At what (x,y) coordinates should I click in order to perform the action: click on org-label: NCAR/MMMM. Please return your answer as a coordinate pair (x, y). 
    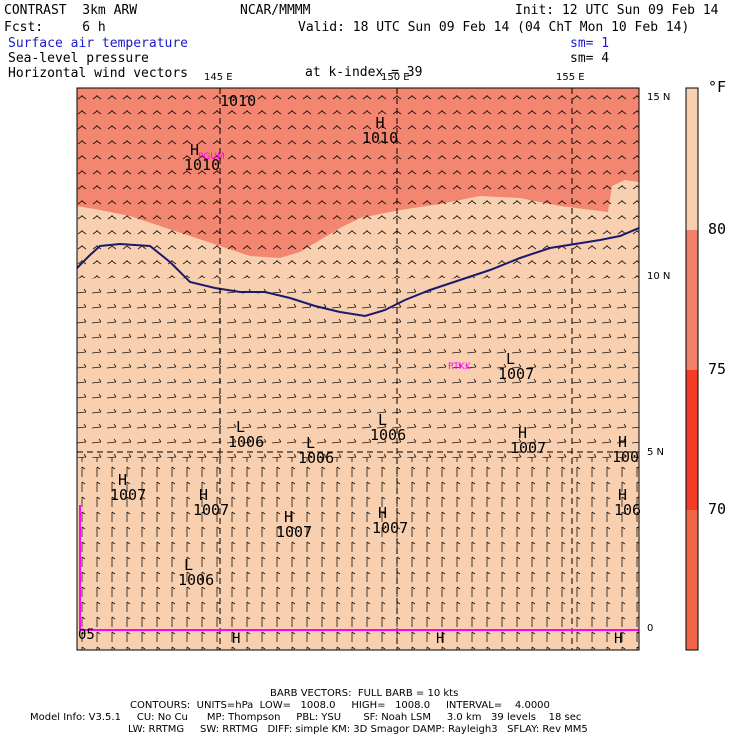
    Looking at the image, I should click on (275, 10).